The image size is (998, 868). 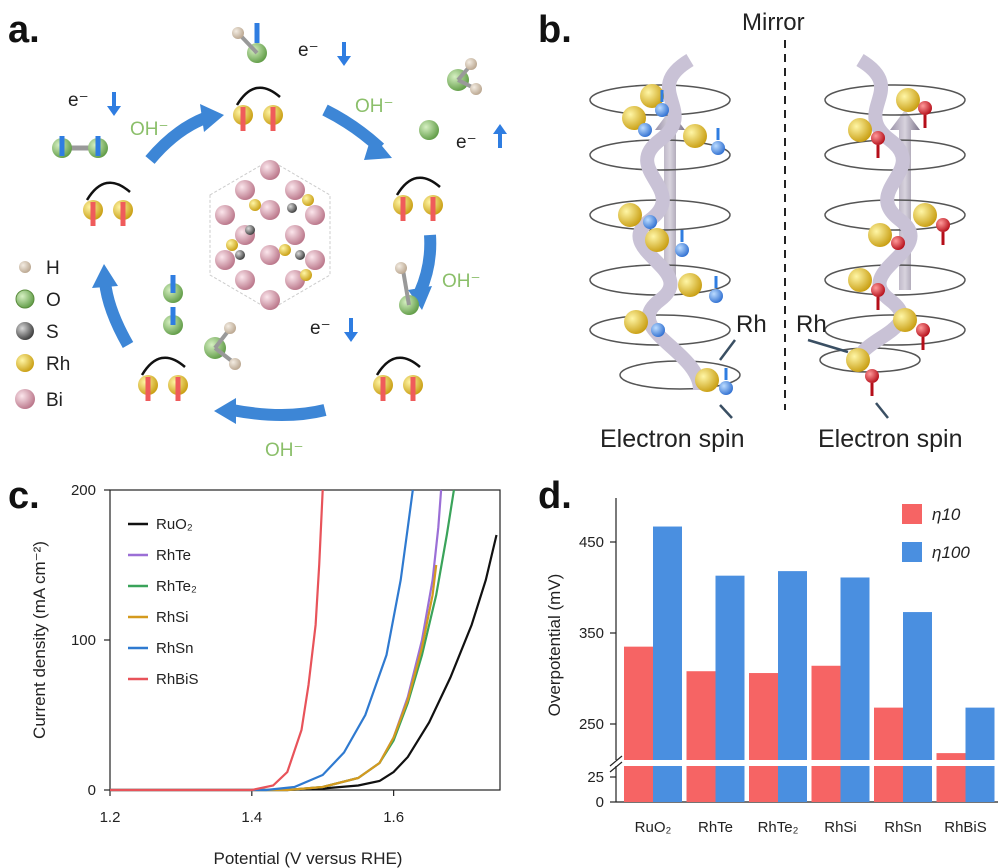 I want to click on legend-label: η10, so click(x=946, y=514).